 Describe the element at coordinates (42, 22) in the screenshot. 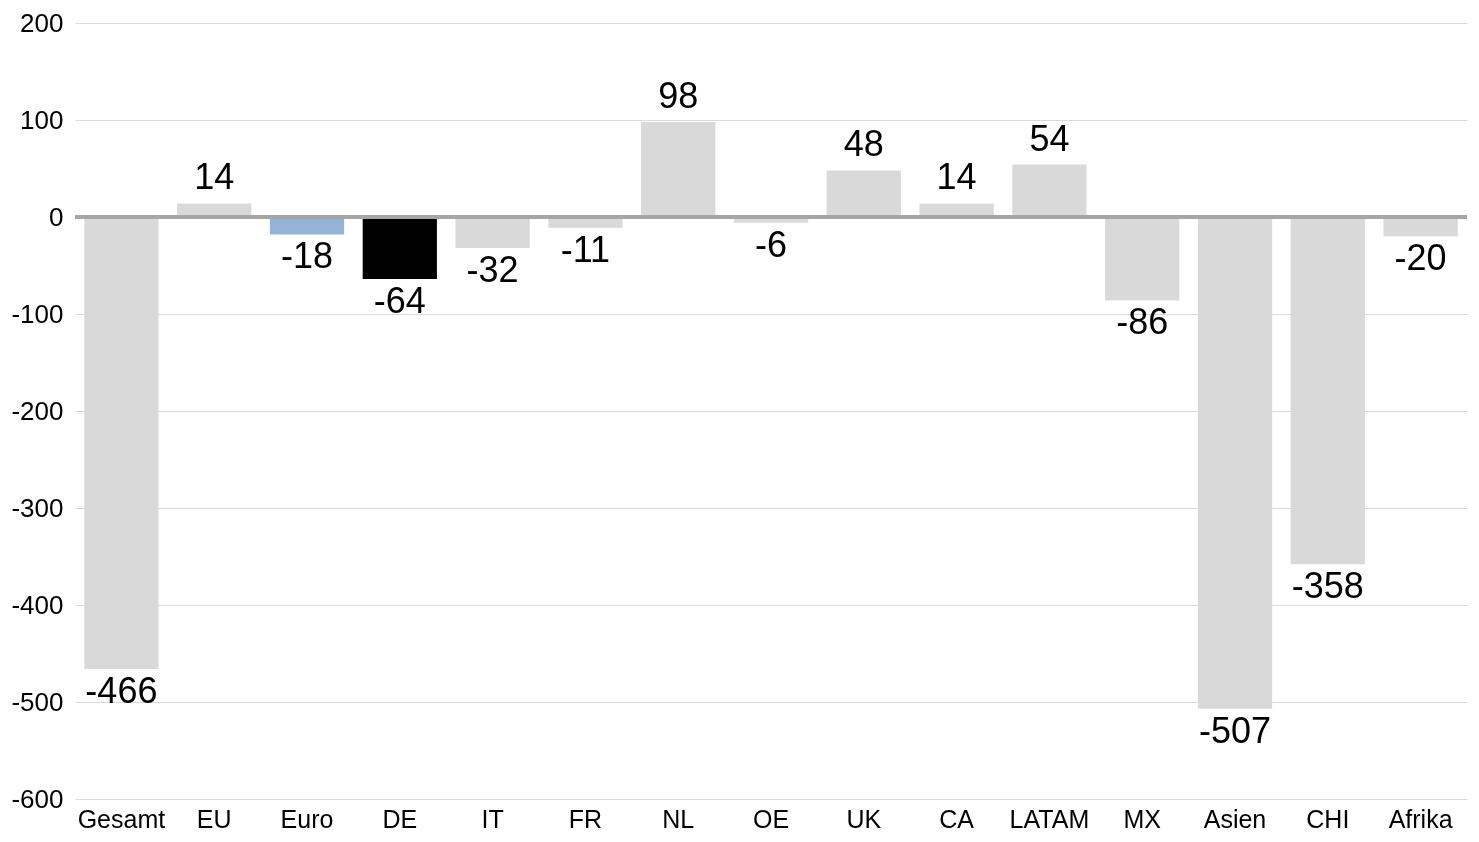

I see `y-tick-label: 200` at that location.